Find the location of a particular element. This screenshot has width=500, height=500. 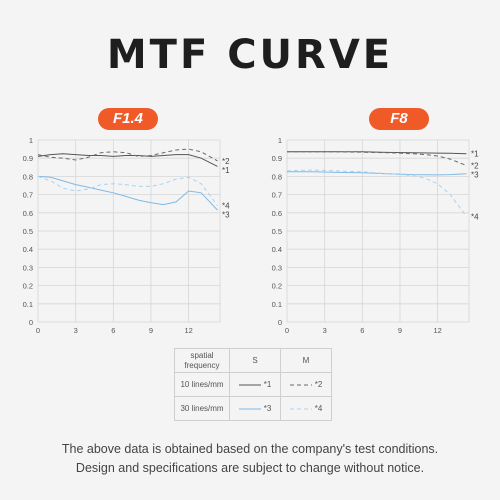

legend-label-m30: *4 is located at coordinates (318, 409).